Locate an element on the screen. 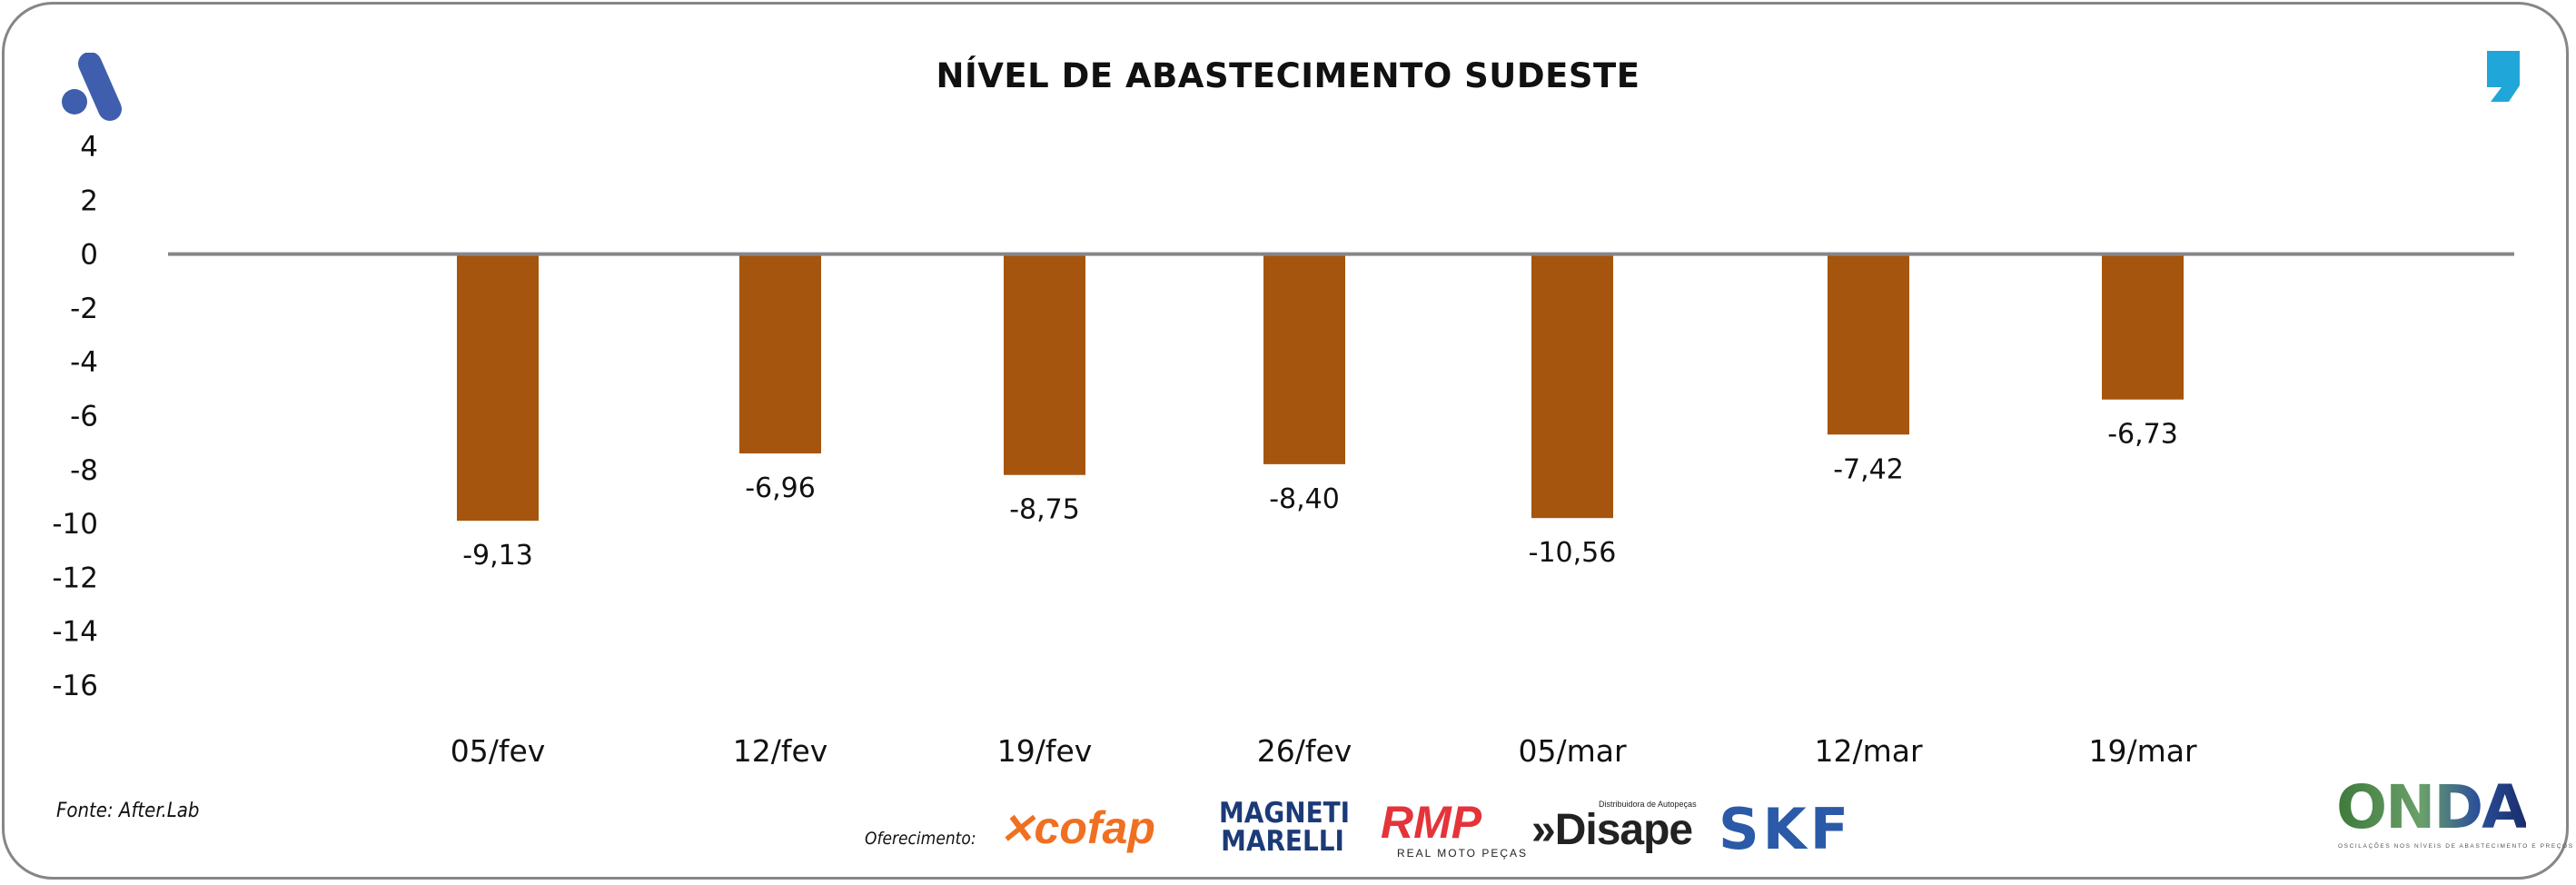 This screenshot has width=2576, height=885. data-label: -8,40 is located at coordinates (1304, 499).